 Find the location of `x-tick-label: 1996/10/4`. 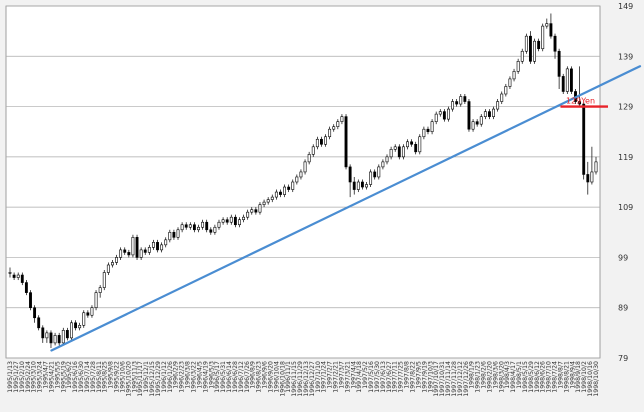

x-tick-label: 1996/10/4 is located at coordinates (276, 377).